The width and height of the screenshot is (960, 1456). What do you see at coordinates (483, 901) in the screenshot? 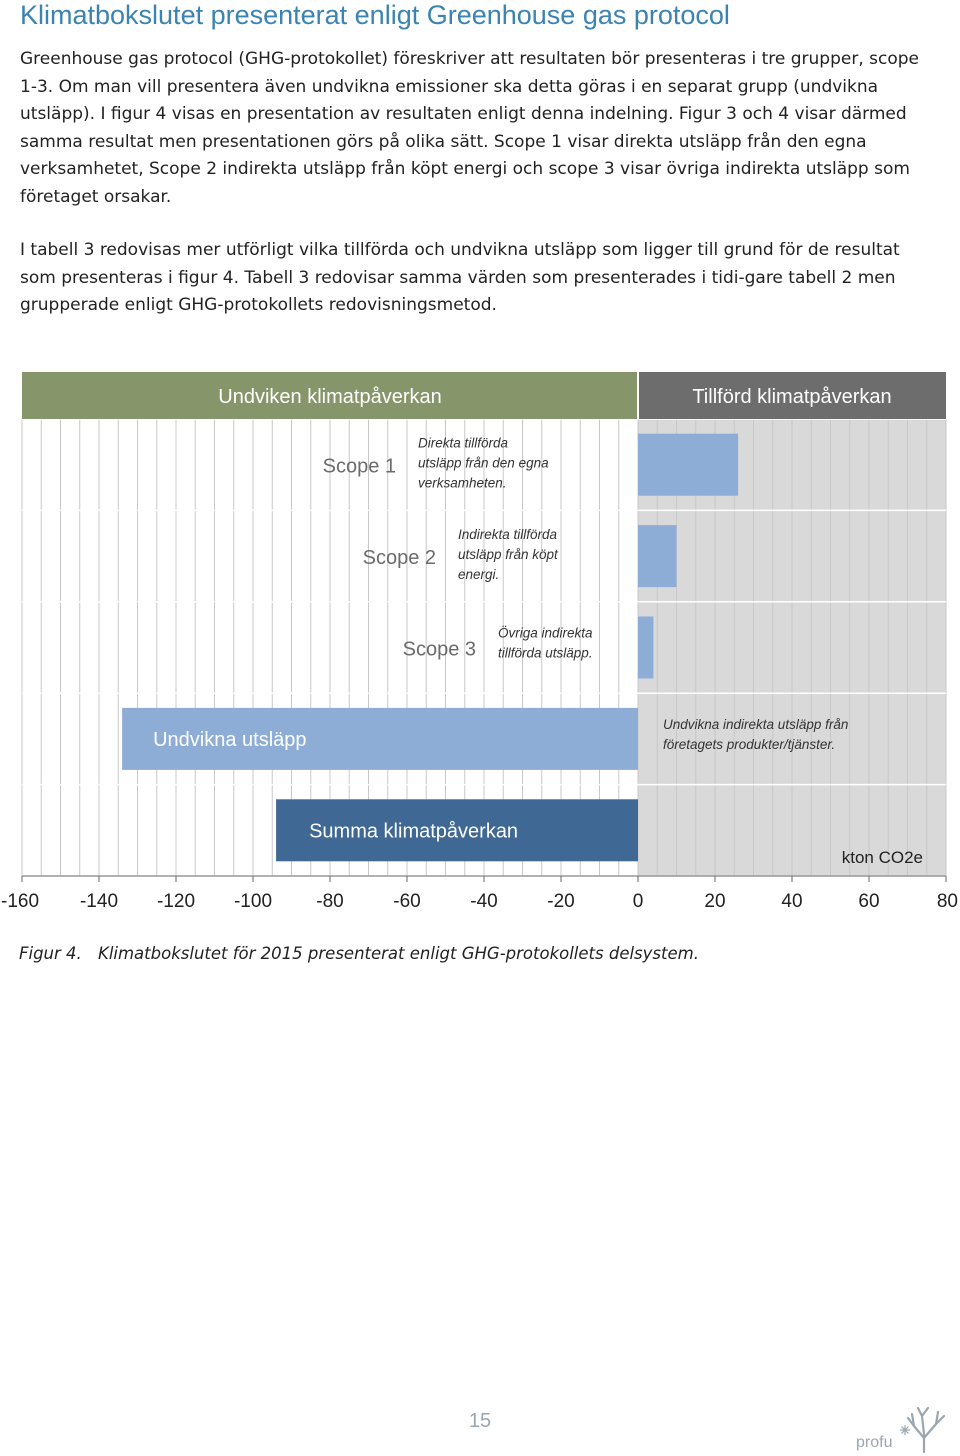
I see `x-tick-label: -40` at bounding box center [483, 901].